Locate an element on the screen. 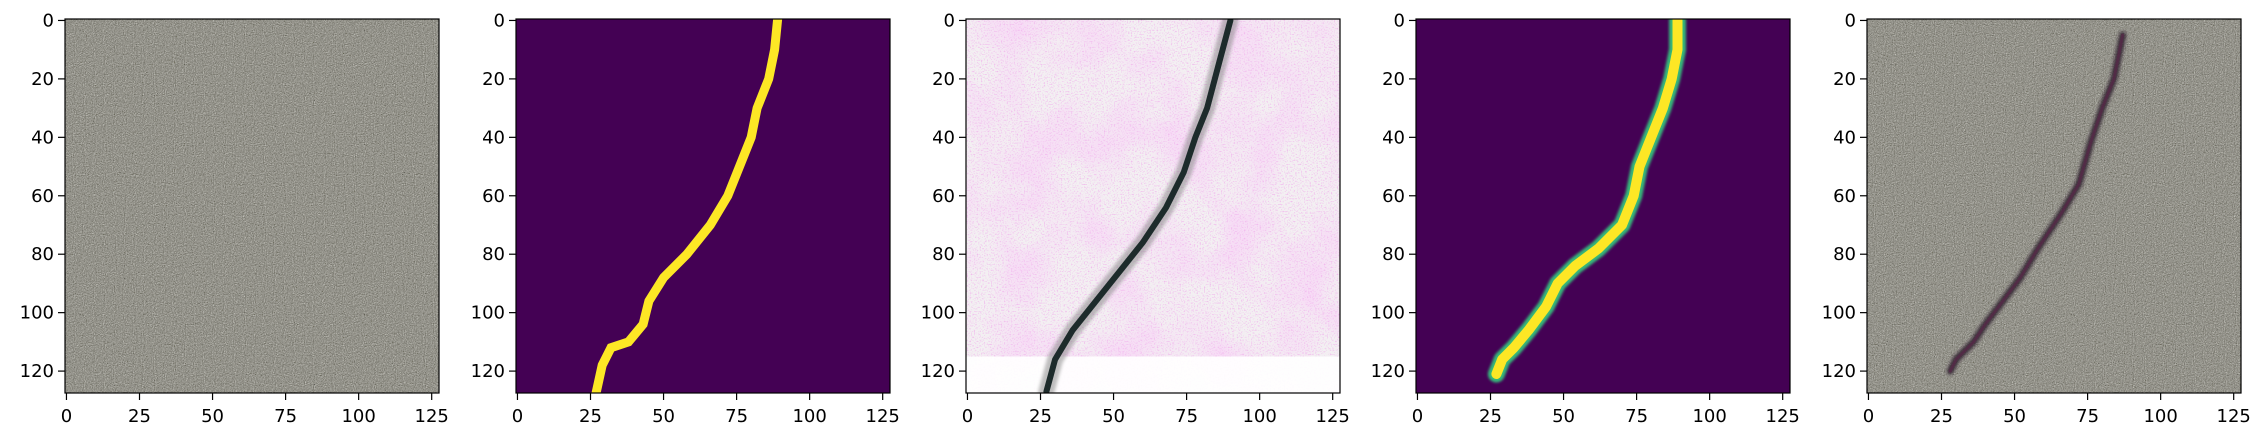 The width and height of the screenshot is (2259, 440). generated-texture is located at coordinates (1153, 206).